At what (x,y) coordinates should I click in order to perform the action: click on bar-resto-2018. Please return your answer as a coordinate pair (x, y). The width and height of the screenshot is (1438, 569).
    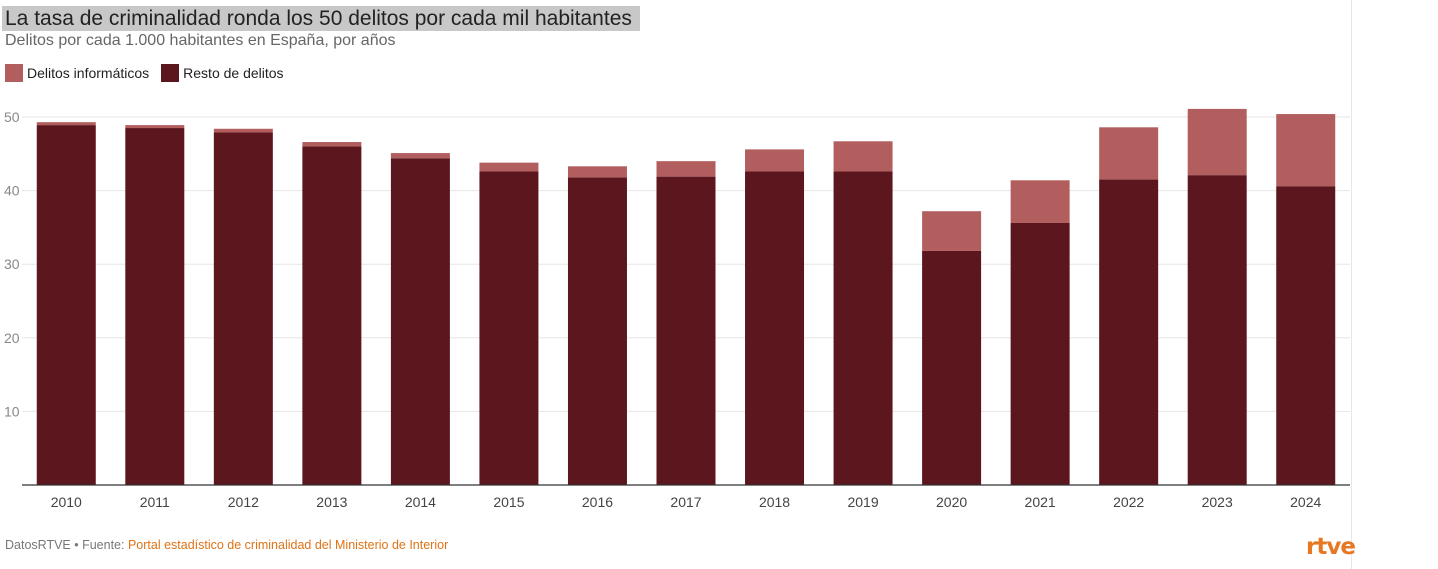
    Looking at the image, I should click on (775, 328).